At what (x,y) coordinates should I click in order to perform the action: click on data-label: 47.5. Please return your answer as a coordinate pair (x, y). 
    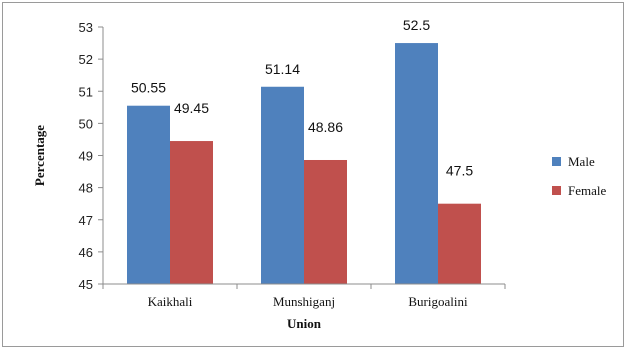
    Looking at the image, I should click on (459, 171).